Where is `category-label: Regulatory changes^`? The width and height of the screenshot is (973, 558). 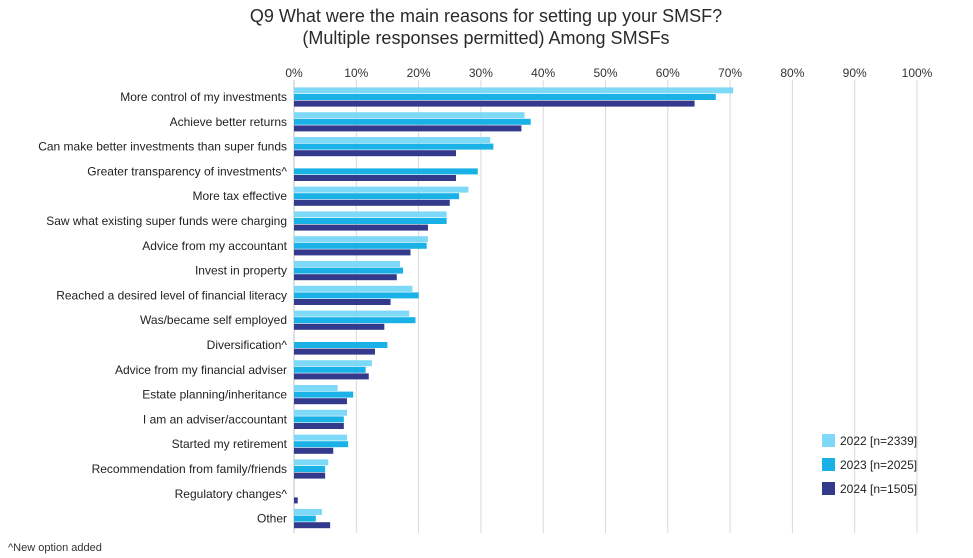
category-label: Regulatory changes^ is located at coordinates (231, 494).